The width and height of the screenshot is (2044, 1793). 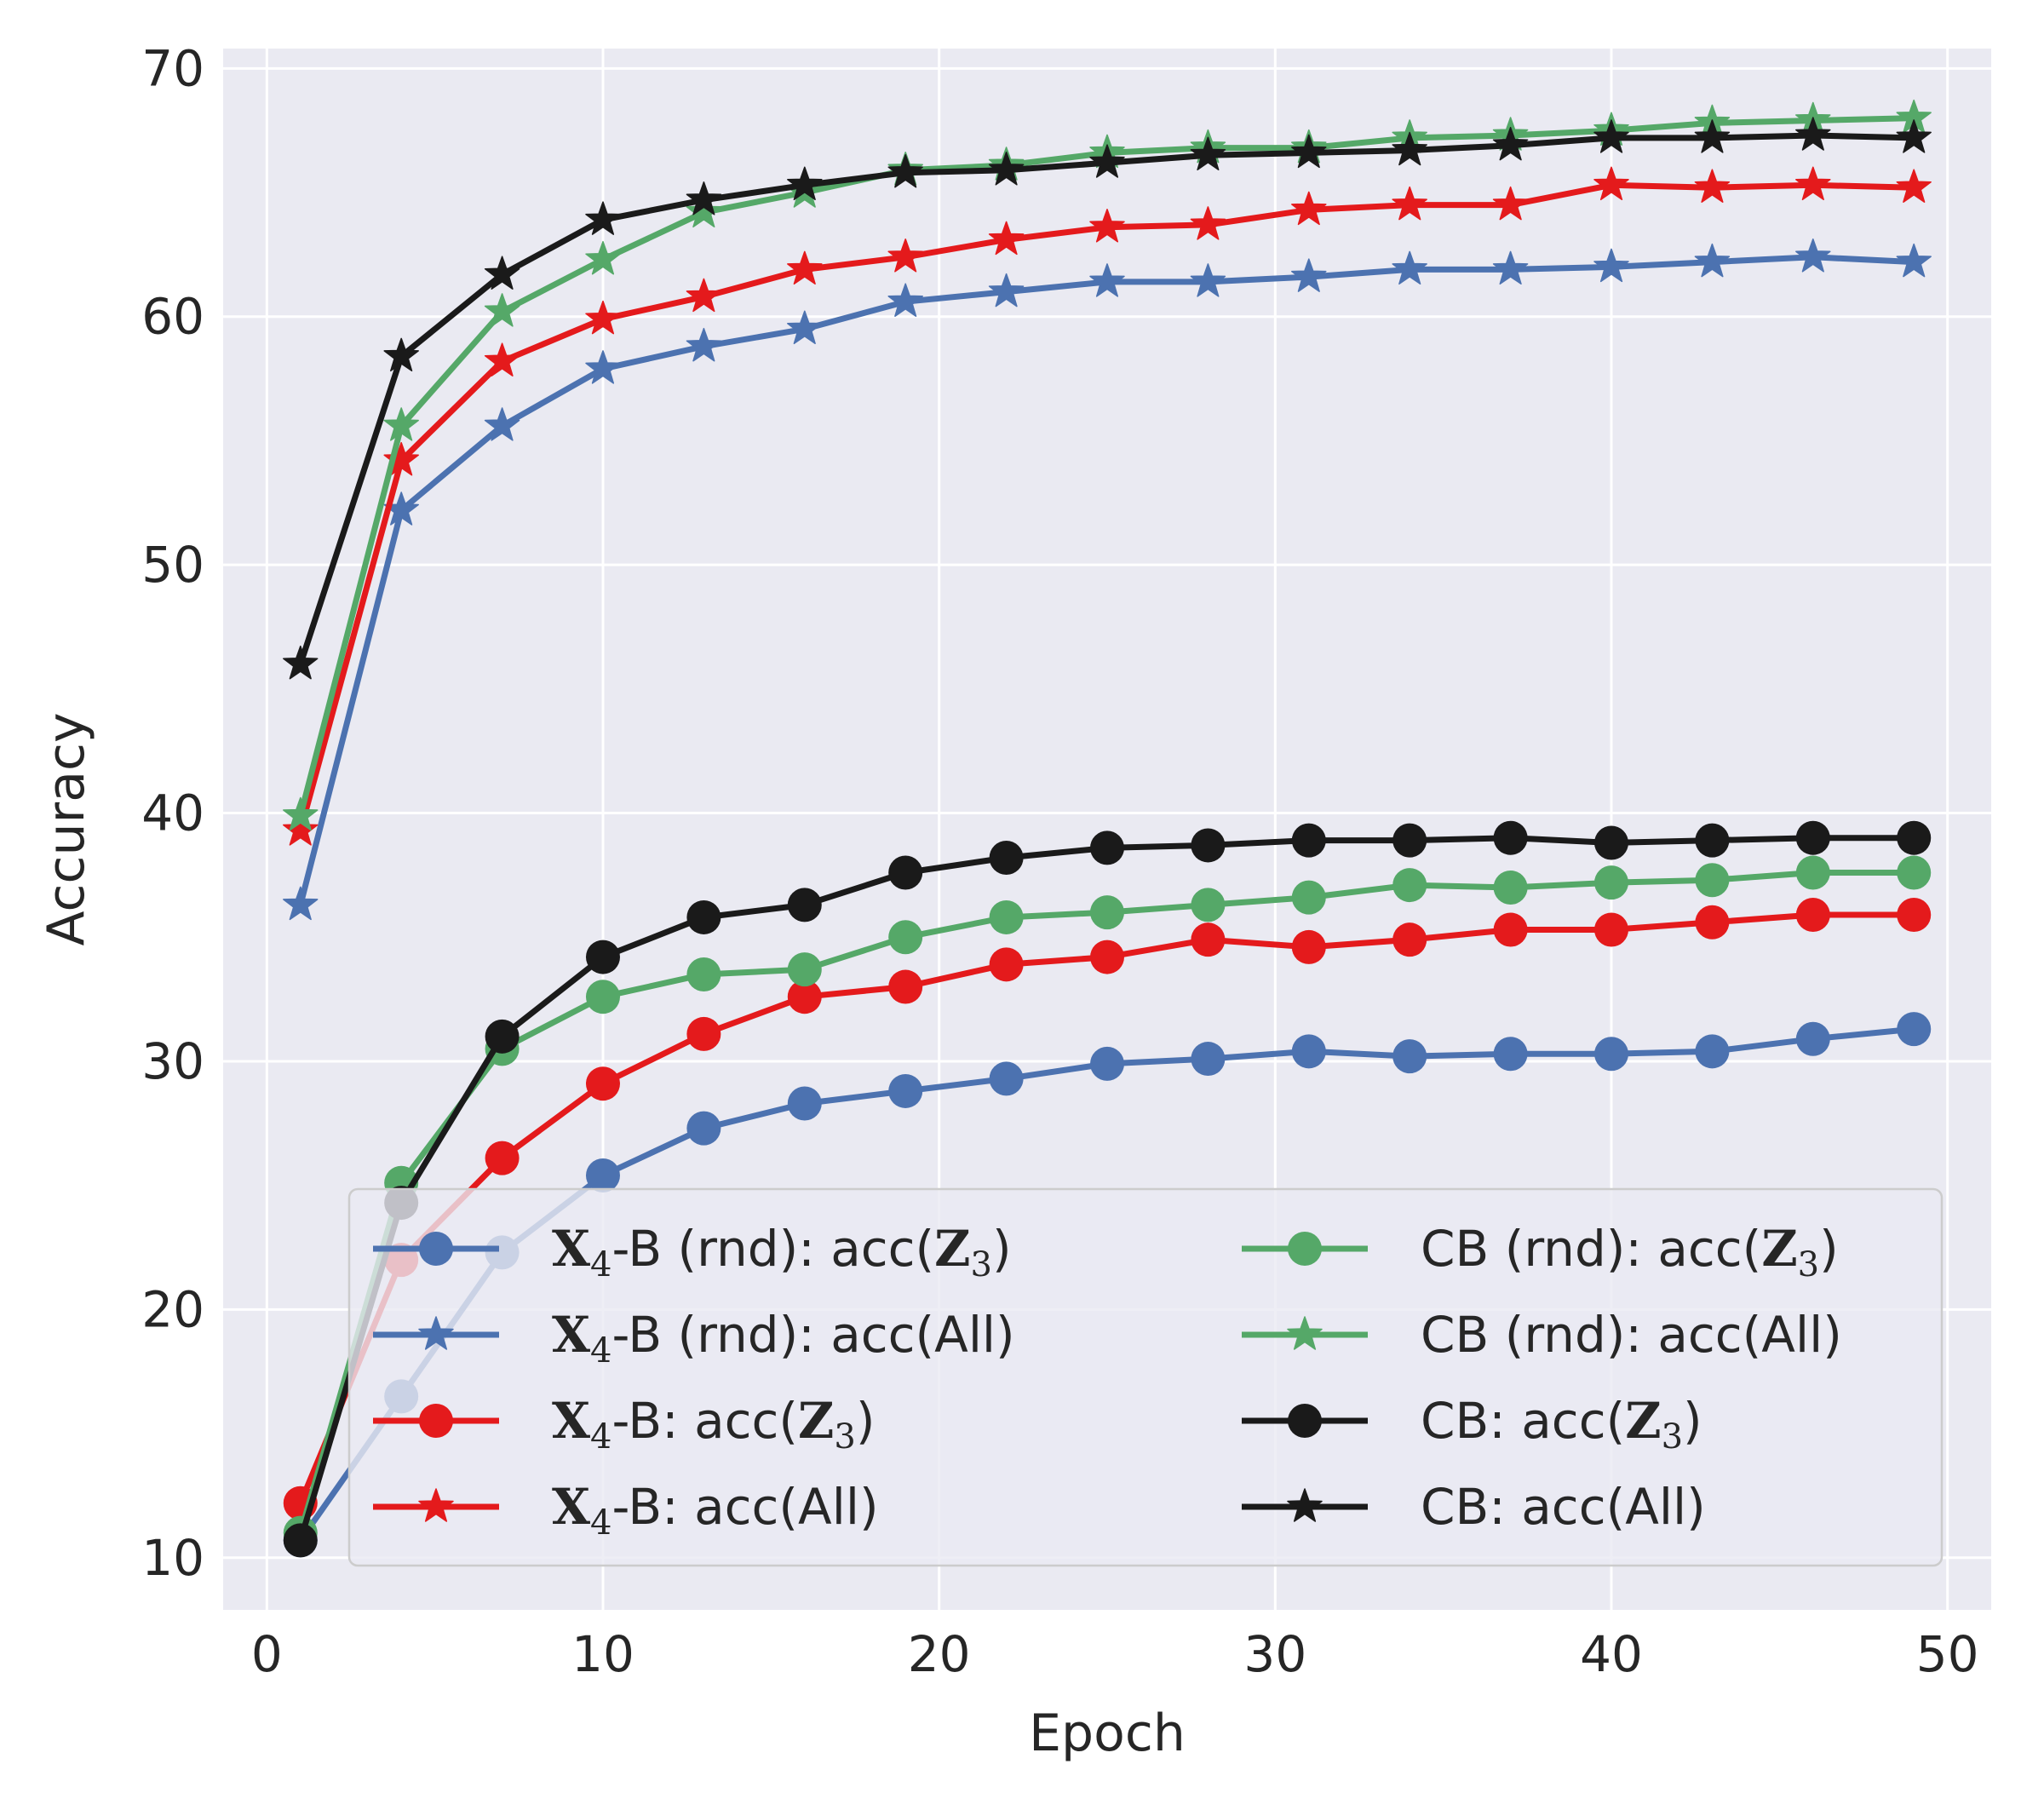 What do you see at coordinates (66, 830) in the screenshot?
I see `y-axis-label: Accuracy` at bounding box center [66, 830].